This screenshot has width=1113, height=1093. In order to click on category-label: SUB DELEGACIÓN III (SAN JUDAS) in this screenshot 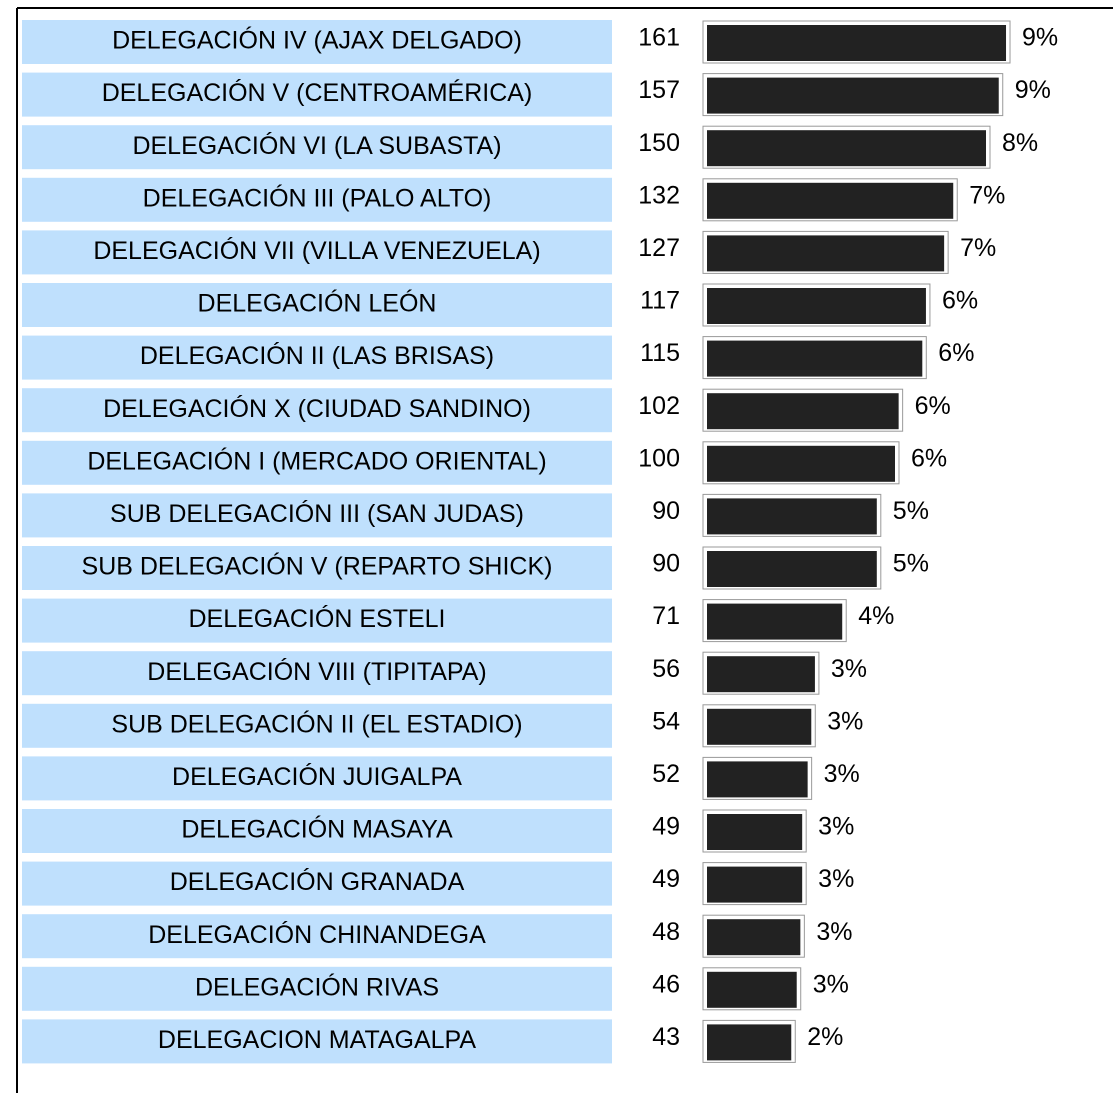, I will do `click(317, 513)`.